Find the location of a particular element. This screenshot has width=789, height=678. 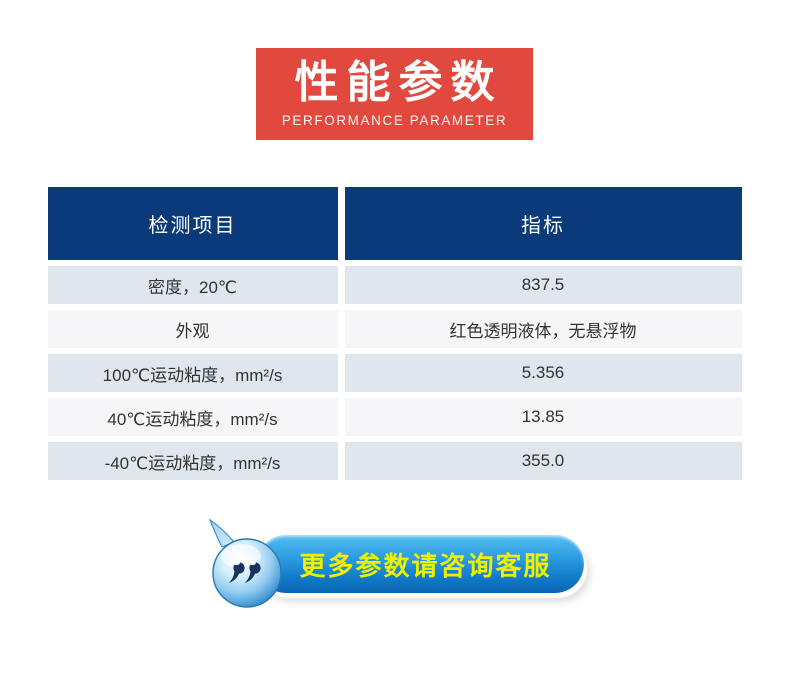

row-item-value: 13.85 is located at coordinates (543, 417).